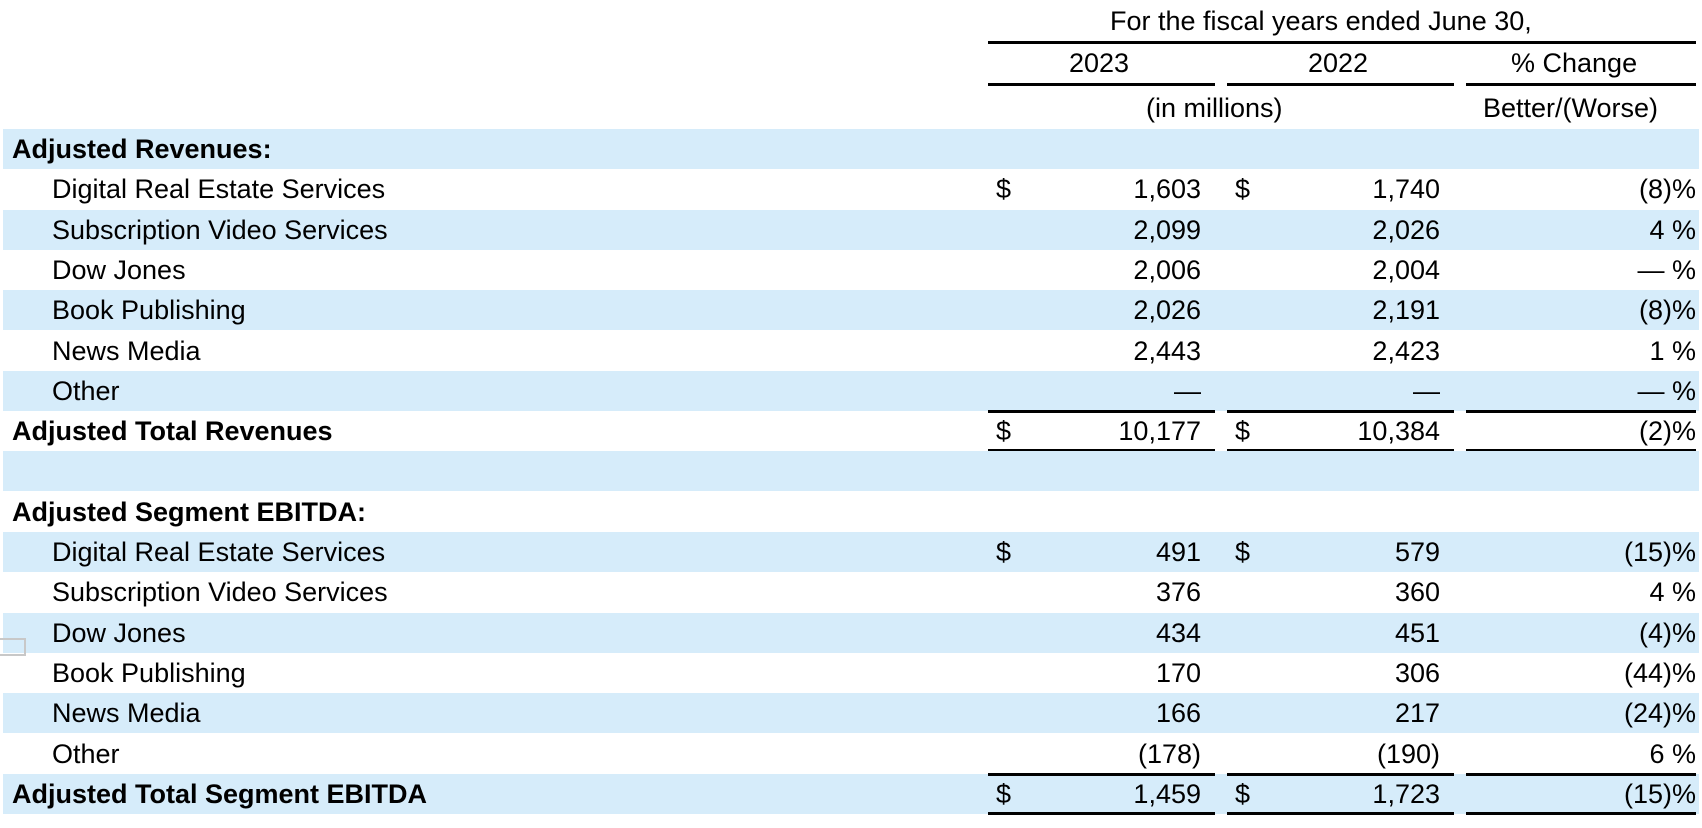 The image size is (1702, 828). What do you see at coordinates (1581, 84) in the screenshot?
I see `header-rule-change` at bounding box center [1581, 84].